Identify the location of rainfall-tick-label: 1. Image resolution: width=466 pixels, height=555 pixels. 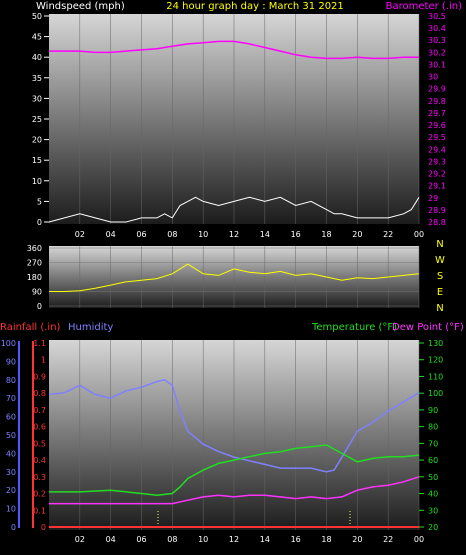
(43, 360).